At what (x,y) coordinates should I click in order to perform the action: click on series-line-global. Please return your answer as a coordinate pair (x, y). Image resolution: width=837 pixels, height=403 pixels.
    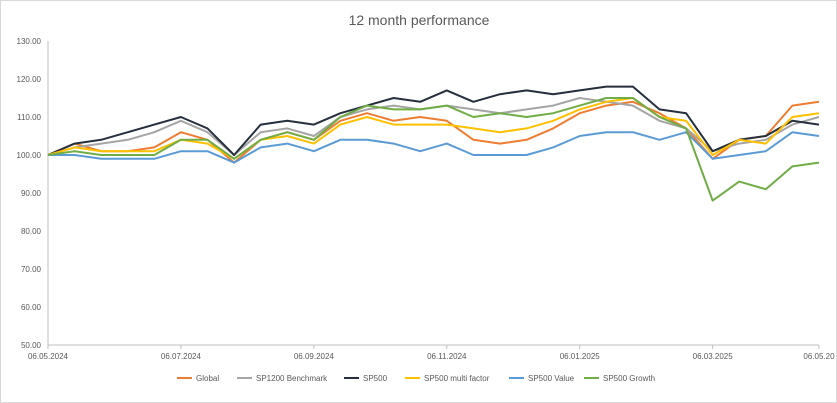
    Looking at the image, I should click on (433, 132).